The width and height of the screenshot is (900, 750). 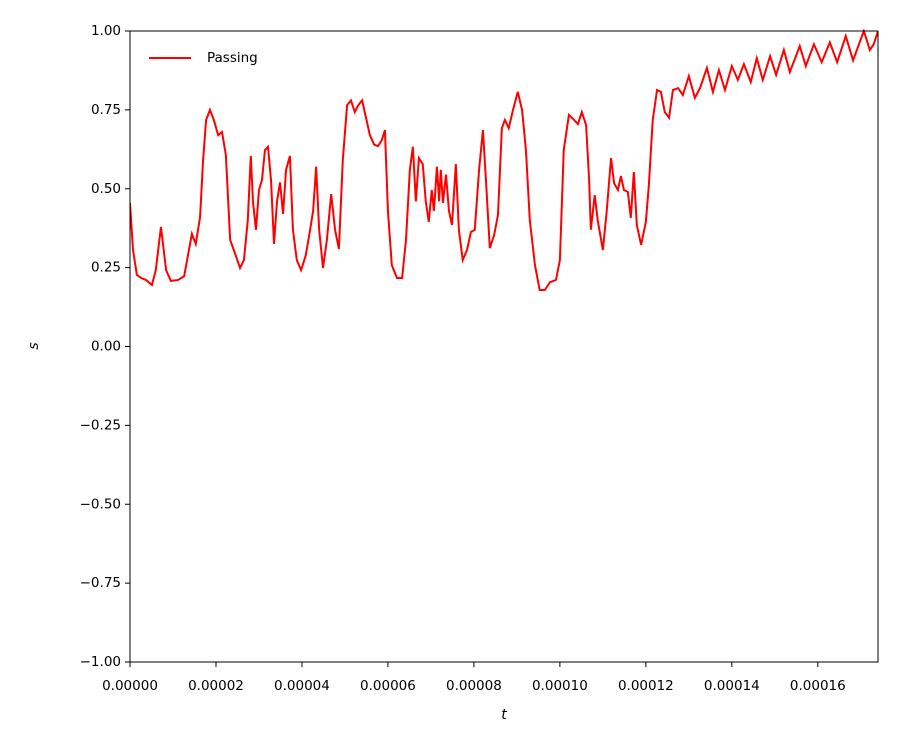 What do you see at coordinates (646, 686) in the screenshot?
I see `x-tick-label: 0.00012` at bounding box center [646, 686].